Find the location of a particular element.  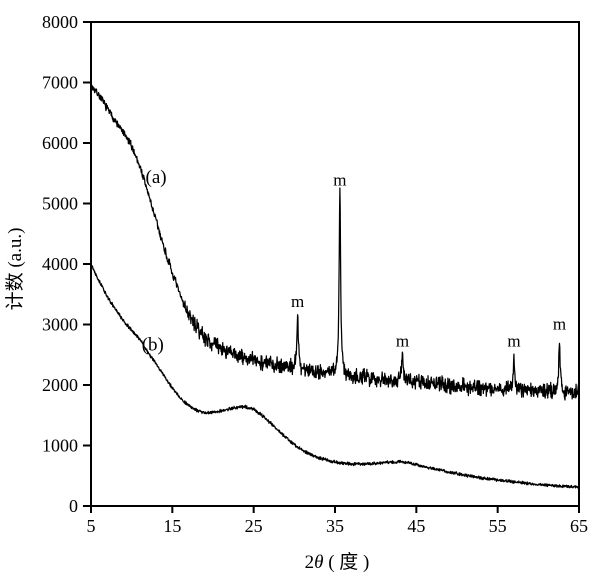

x-tick-label: 35 is located at coordinates (335, 526).